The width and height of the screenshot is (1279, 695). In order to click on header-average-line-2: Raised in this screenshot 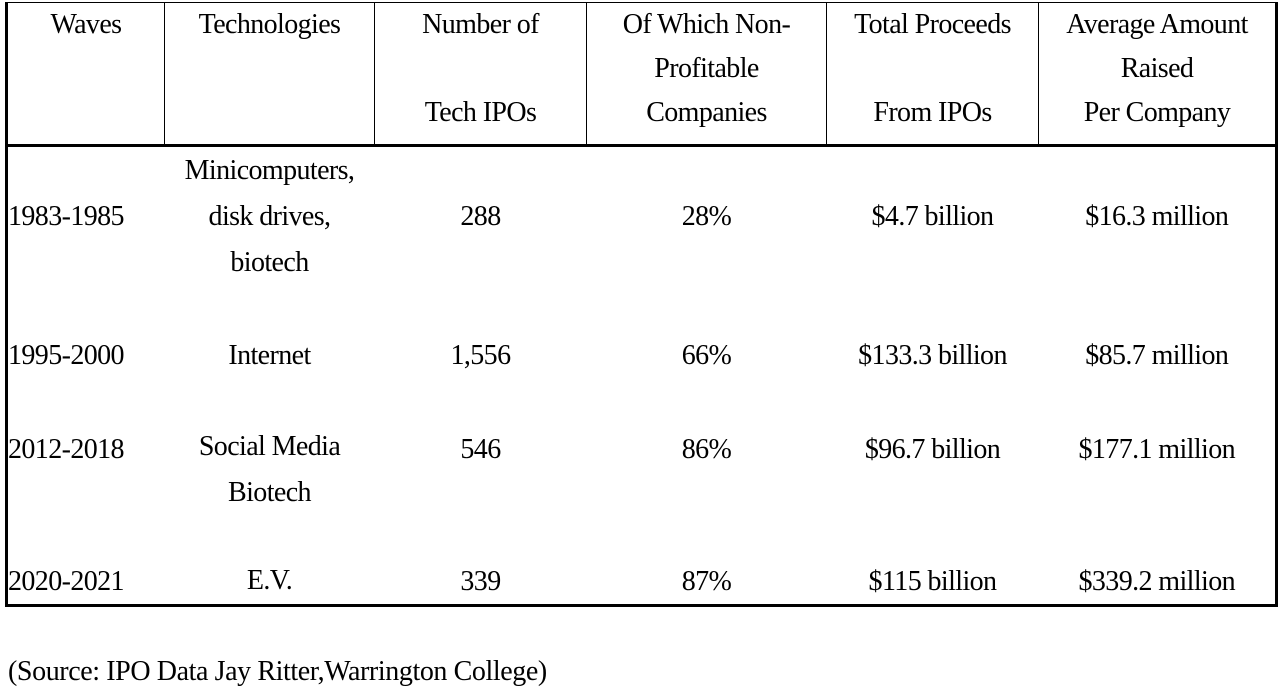, I will do `click(1157, 68)`.